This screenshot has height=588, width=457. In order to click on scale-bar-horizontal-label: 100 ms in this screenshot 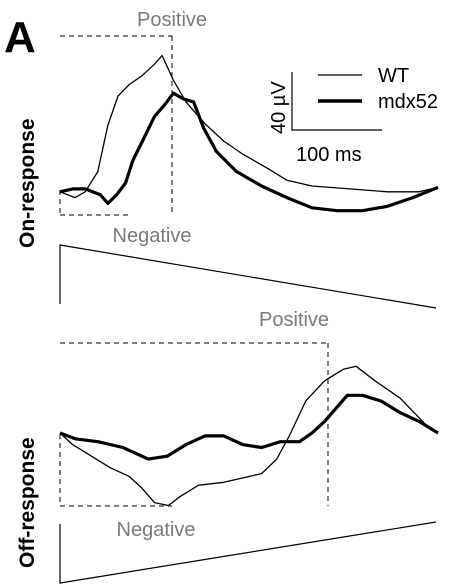, I will do `click(329, 155)`.